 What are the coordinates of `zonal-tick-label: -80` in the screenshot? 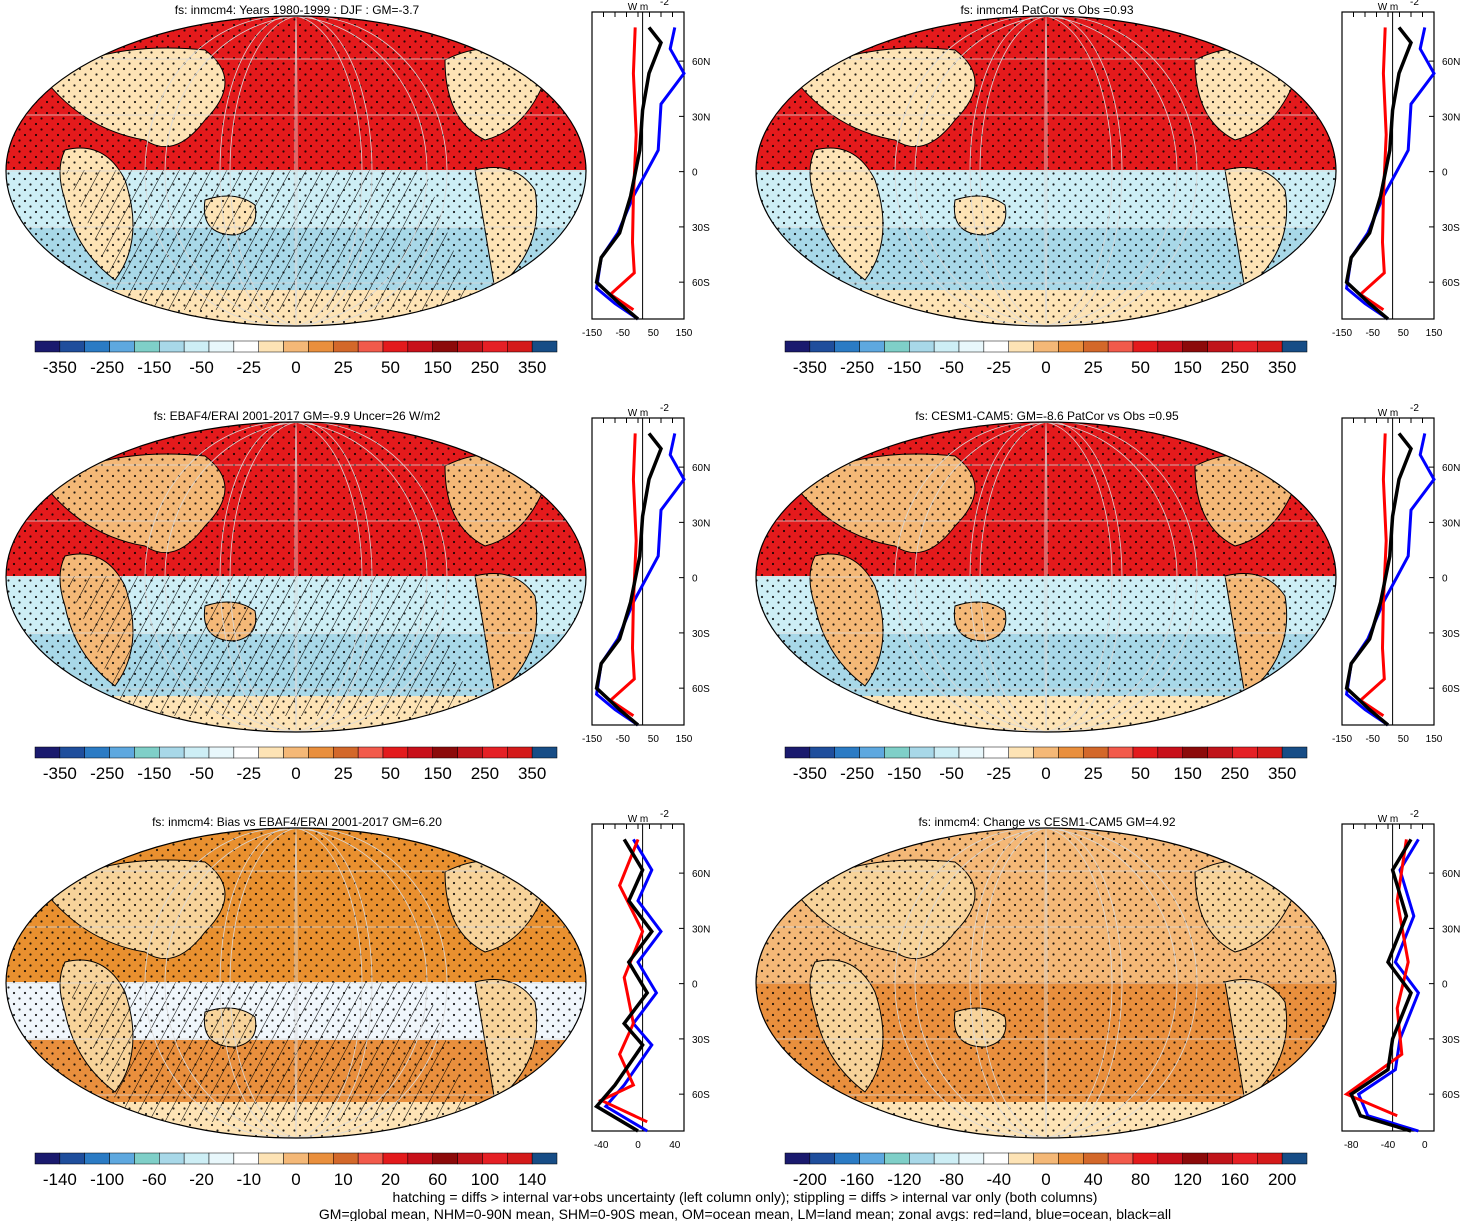 It's located at (1351, 1145).